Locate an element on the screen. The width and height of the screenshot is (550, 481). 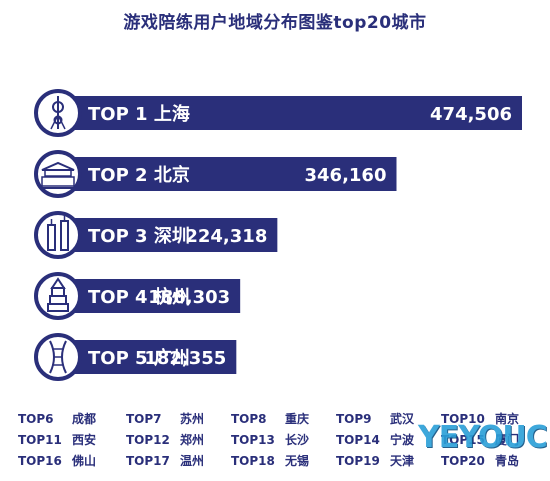
bar-value-3: 224,318 is located at coordinates (226, 236).